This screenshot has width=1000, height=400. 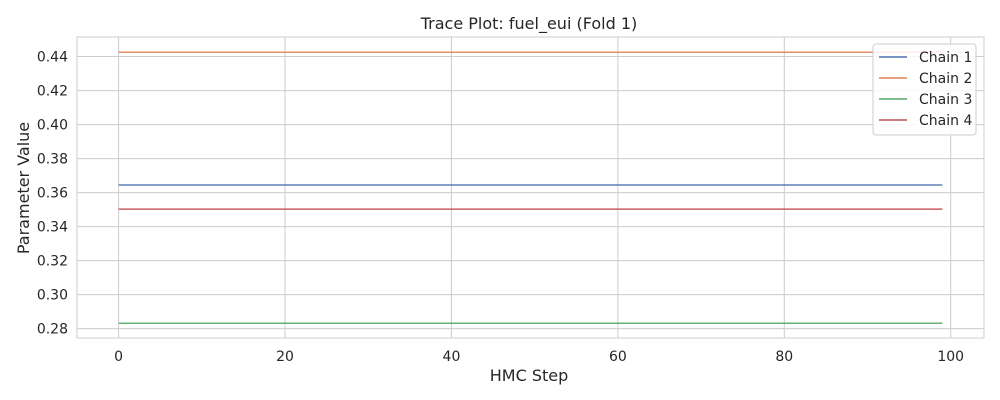 What do you see at coordinates (52, 228) in the screenshot?
I see `y-tick-label: 0.34` at bounding box center [52, 228].